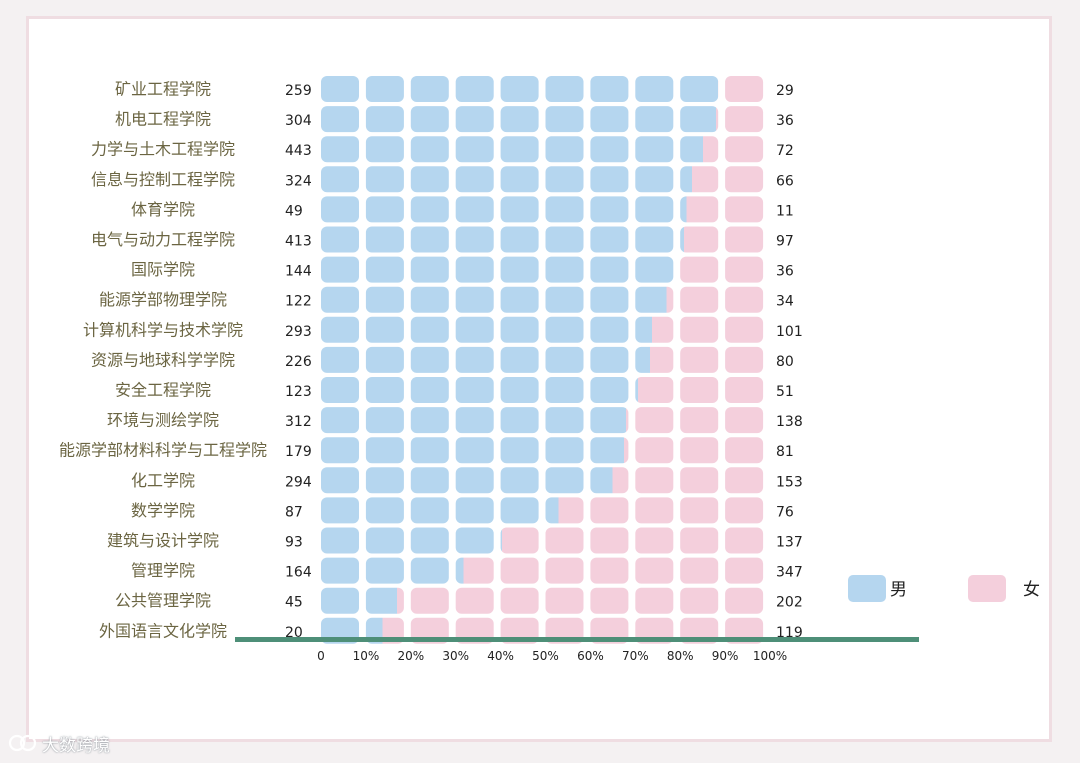  What do you see at coordinates (163, 89) in the screenshot?
I see `category-label: 矿业工程学院` at bounding box center [163, 89].